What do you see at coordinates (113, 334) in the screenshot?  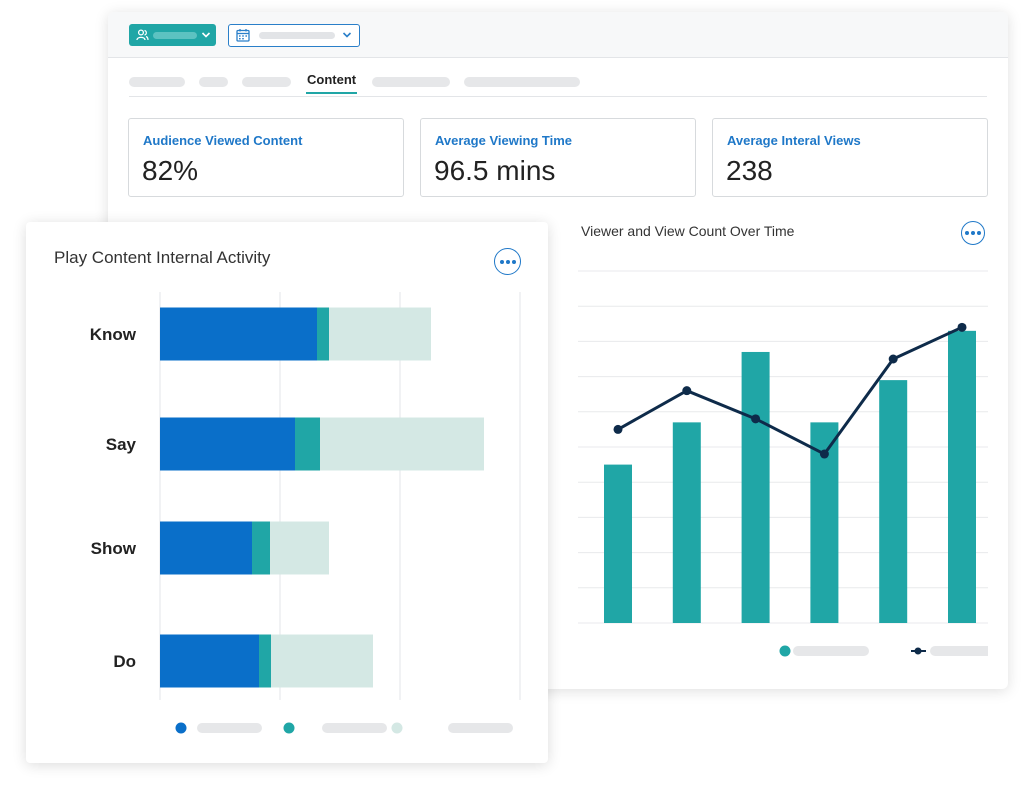 I see `category-label: Know` at bounding box center [113, 334].